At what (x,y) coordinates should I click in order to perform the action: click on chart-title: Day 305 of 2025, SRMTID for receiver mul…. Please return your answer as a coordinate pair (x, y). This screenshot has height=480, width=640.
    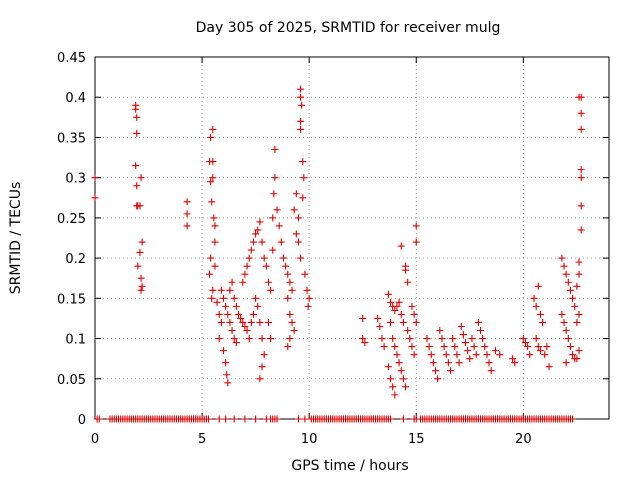
    Looking at the image, I should click on (348, 28).